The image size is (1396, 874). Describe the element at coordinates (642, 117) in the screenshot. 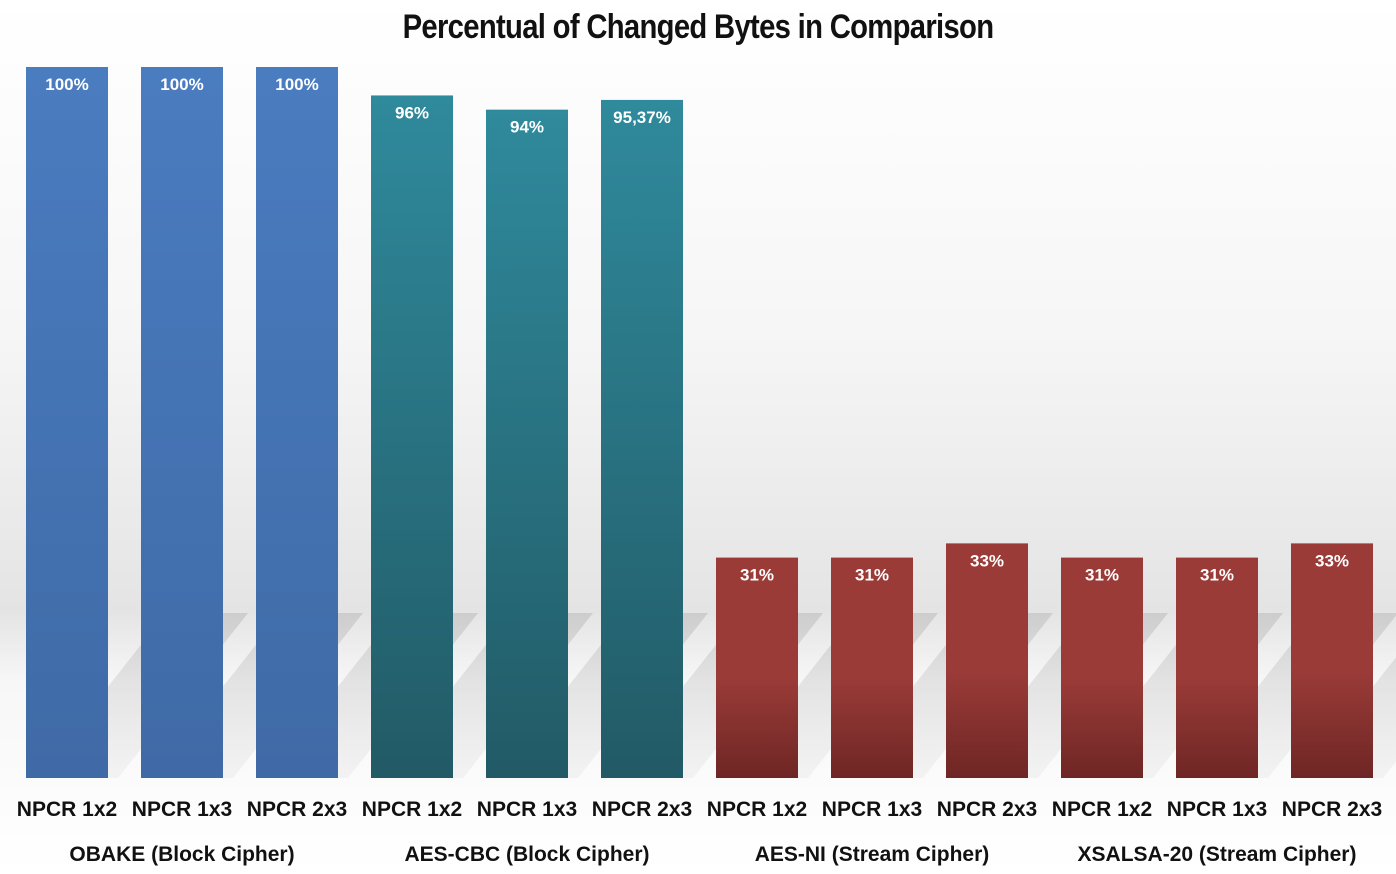

I see `data-label: 95,37%` at that location.